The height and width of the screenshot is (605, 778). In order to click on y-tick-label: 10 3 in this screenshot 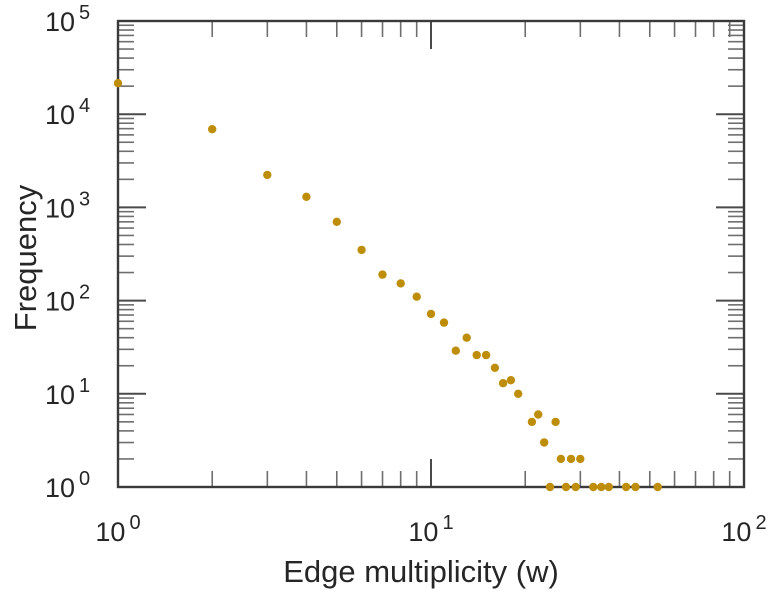, I will do `click(67, 205)`.